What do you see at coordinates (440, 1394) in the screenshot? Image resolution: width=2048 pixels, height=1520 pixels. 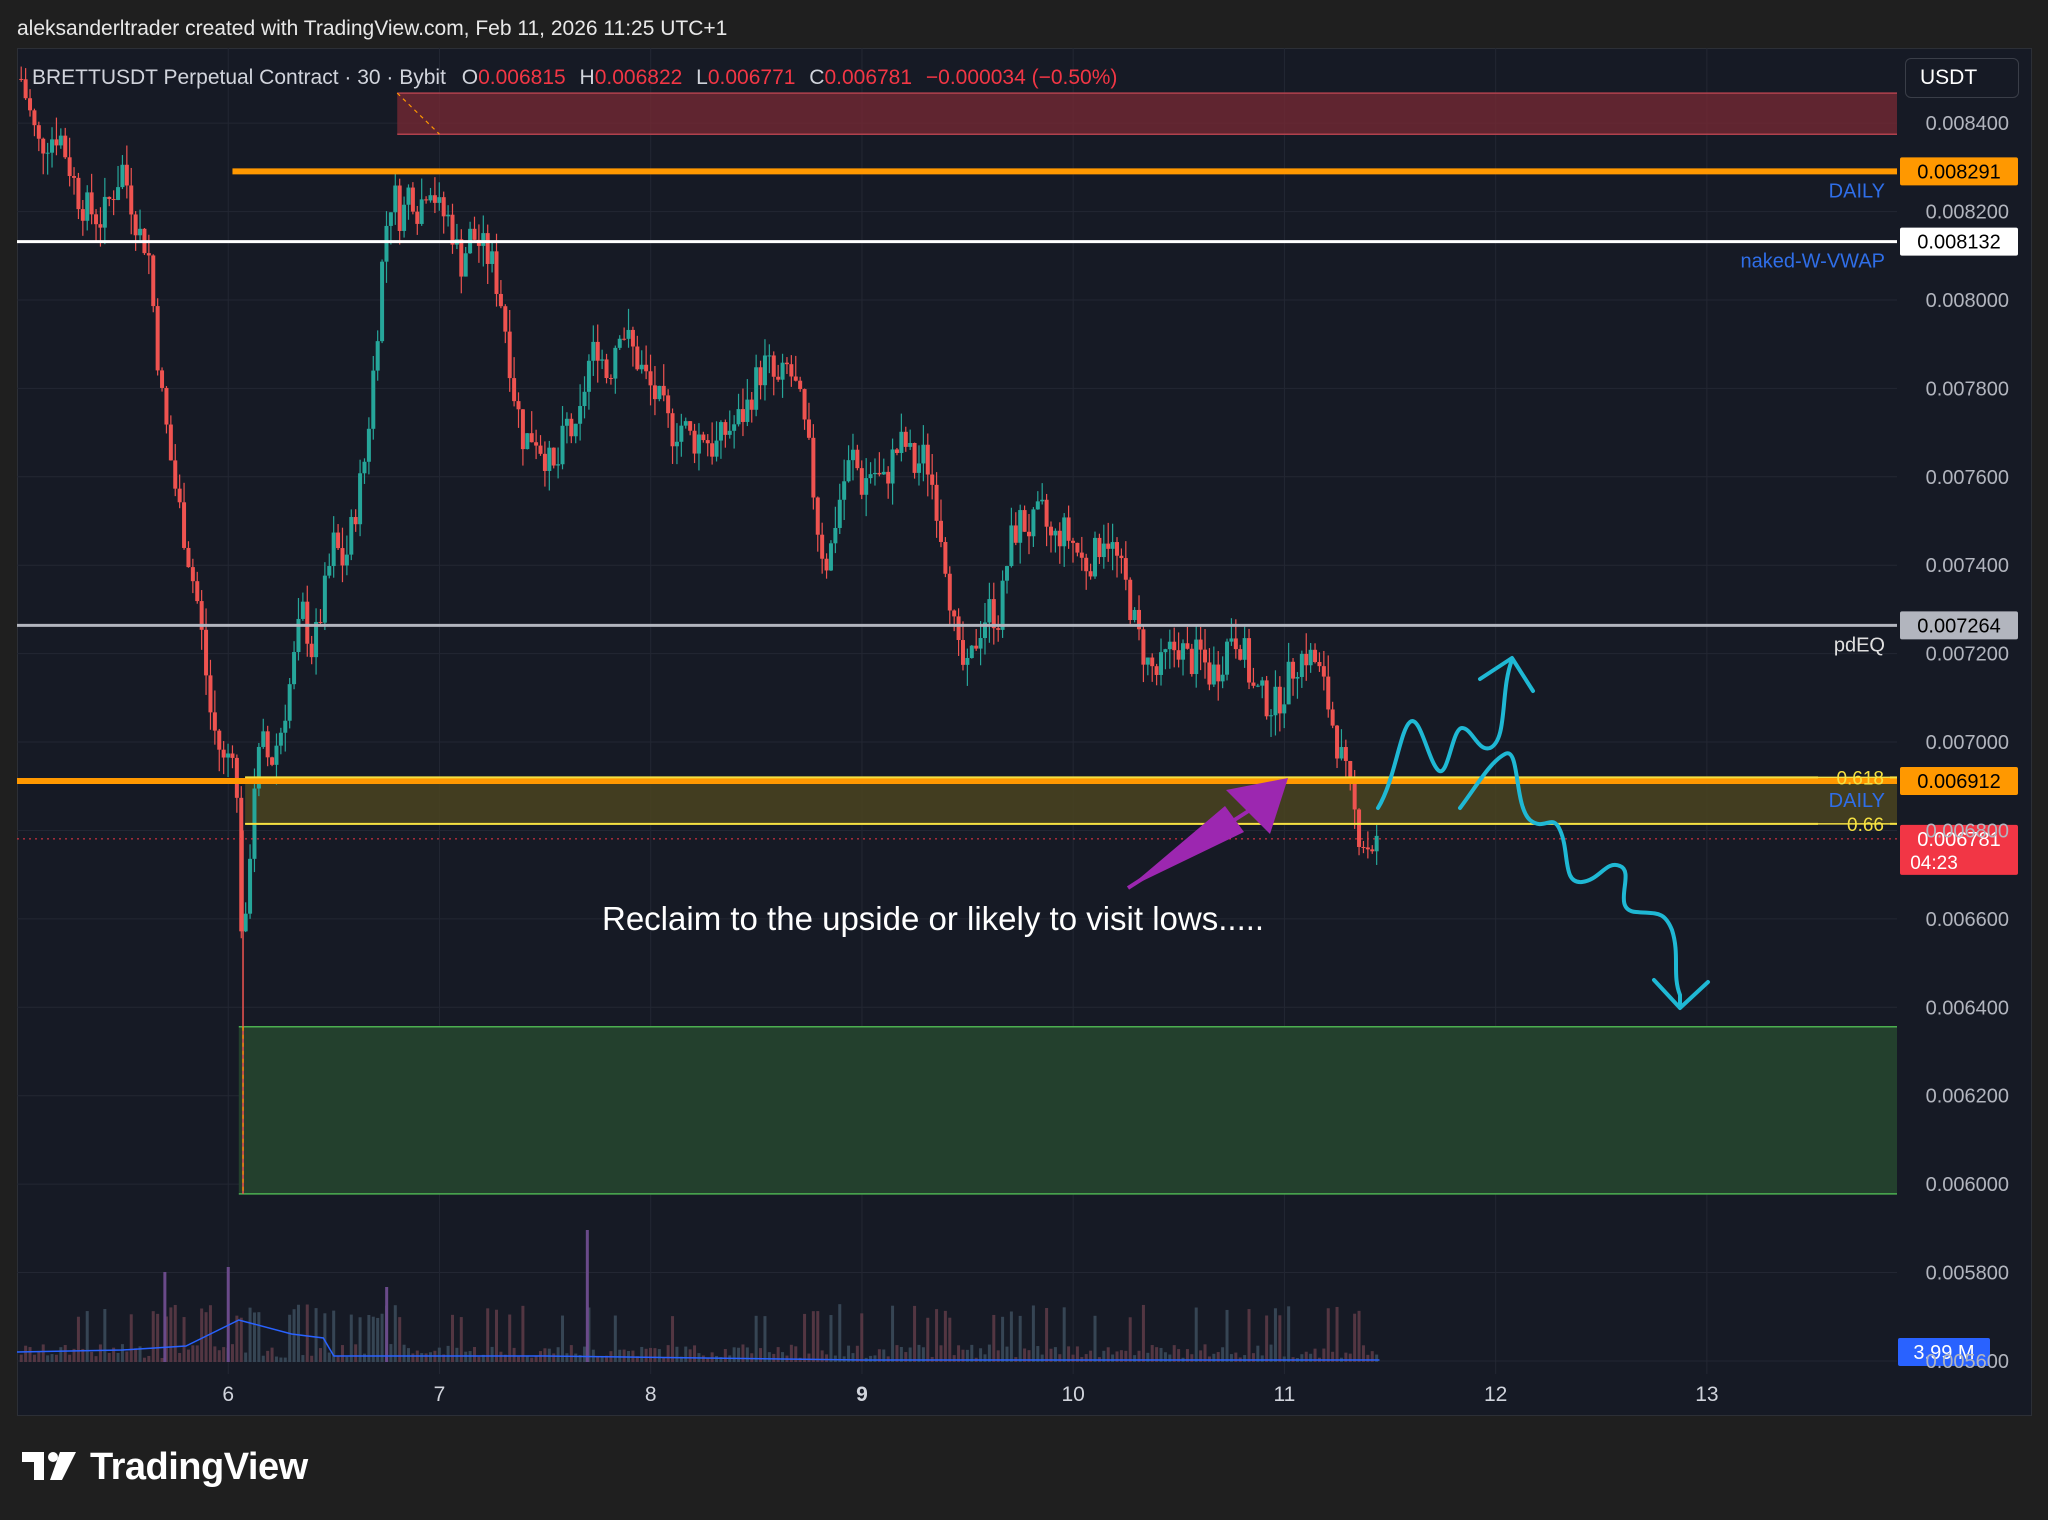 I see `time-tick-label: 7` at bounding box center [440, 1394].